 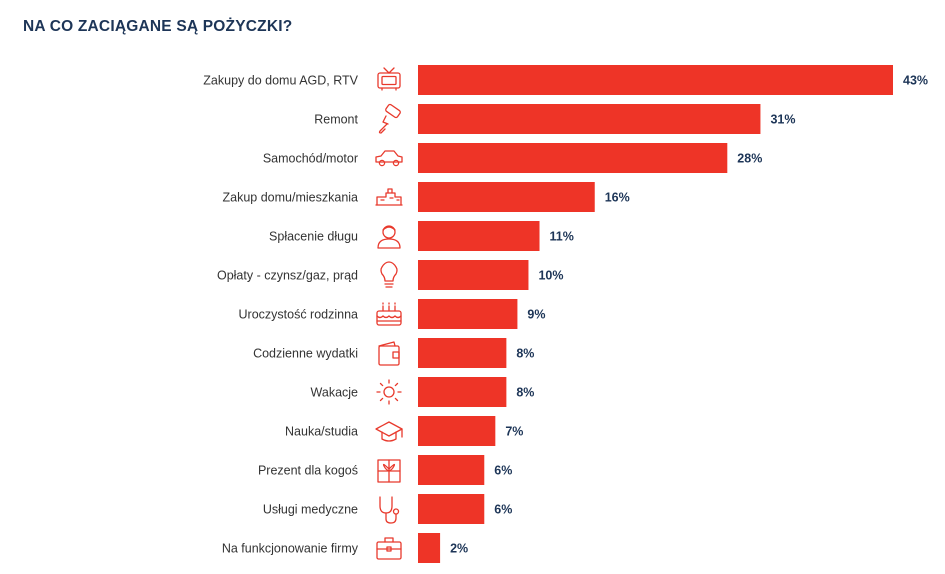 I want to click on house-icon, so click(x=389, y=197).